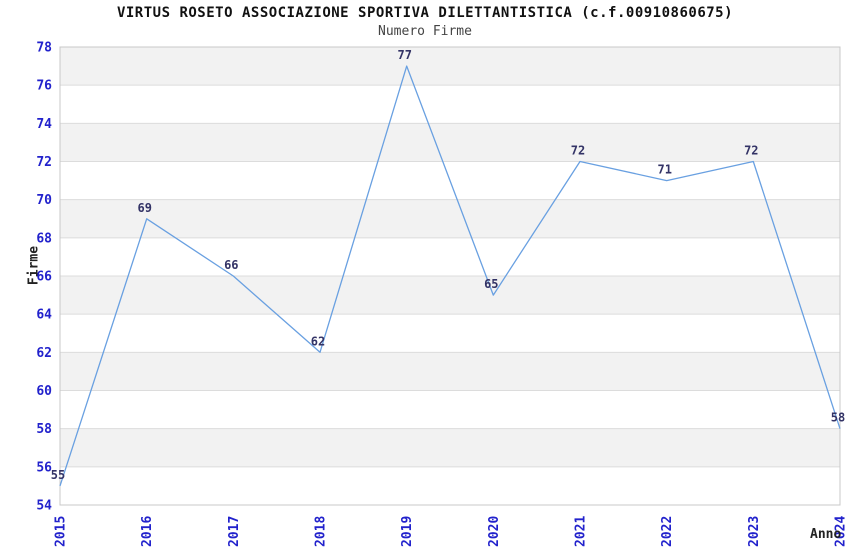 The width and height of the screenshot is (850, 550). I want to click on data-point-label: 58, so click(838, 418).